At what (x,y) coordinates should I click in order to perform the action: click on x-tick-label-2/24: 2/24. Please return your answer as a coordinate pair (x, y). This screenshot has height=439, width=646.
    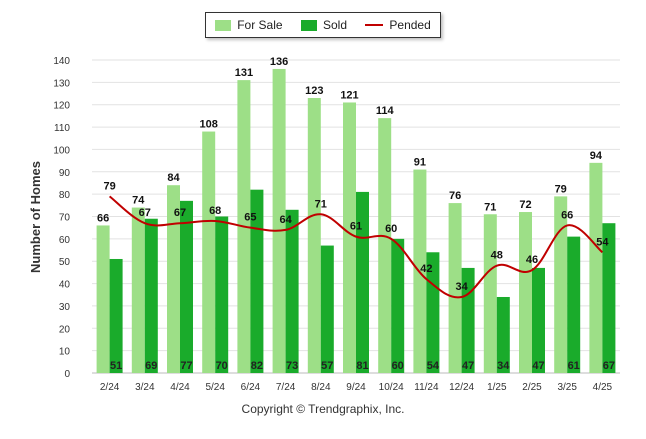
    Looking at the image, I should click on (110, 387).